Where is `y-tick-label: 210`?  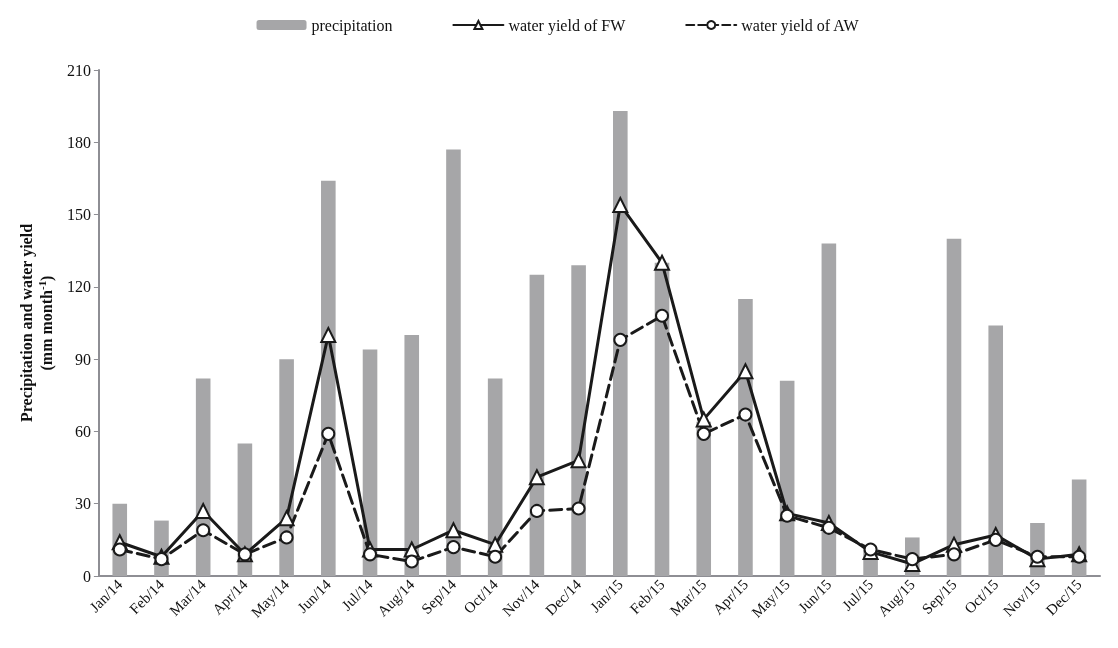
y-tick-label: 210 is located at coordinates (78, 70).